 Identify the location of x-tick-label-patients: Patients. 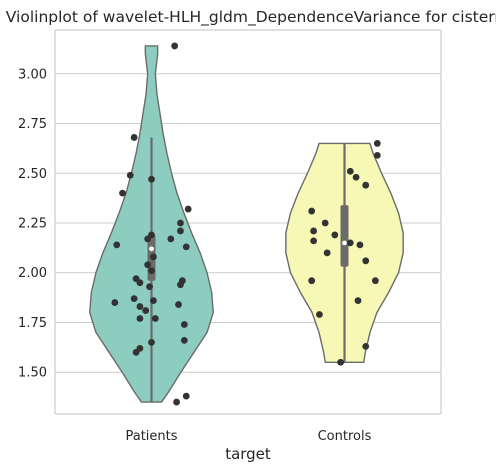
(151, 436).